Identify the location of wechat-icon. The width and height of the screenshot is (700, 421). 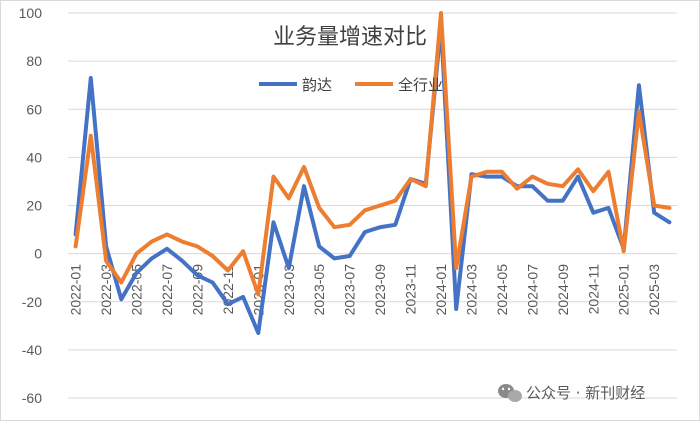
(510, 393).